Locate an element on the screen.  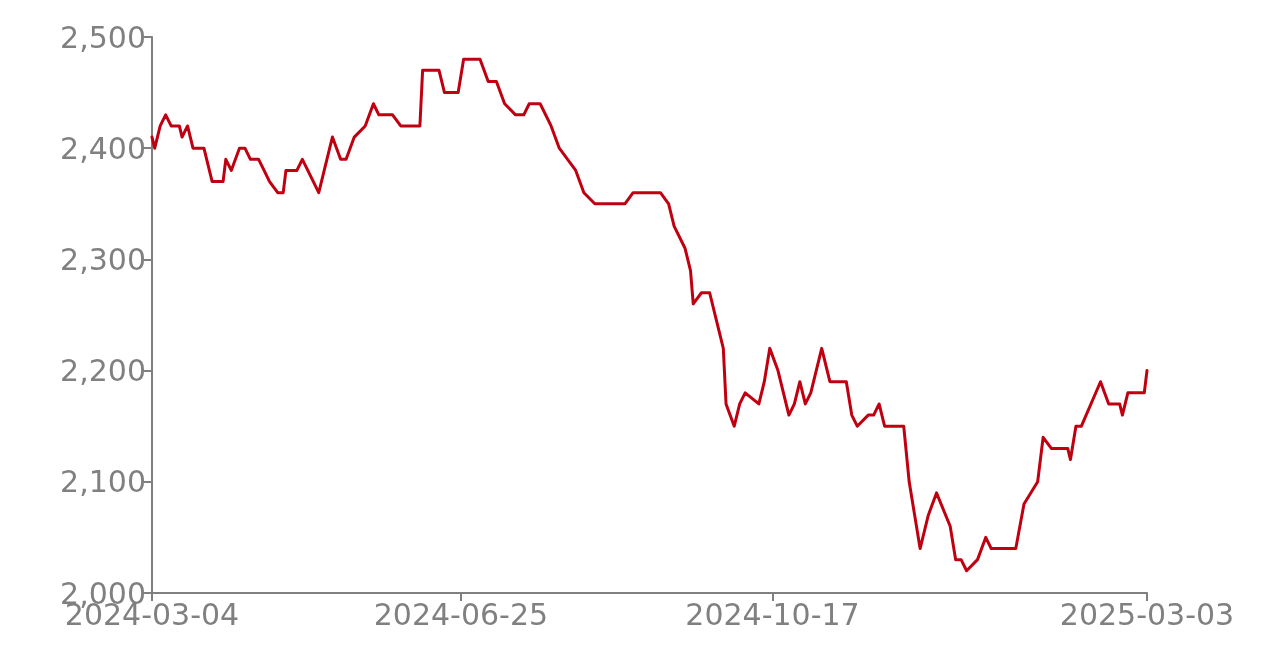
y-tick-label: 2,100 is located at coordinates (103, 482).